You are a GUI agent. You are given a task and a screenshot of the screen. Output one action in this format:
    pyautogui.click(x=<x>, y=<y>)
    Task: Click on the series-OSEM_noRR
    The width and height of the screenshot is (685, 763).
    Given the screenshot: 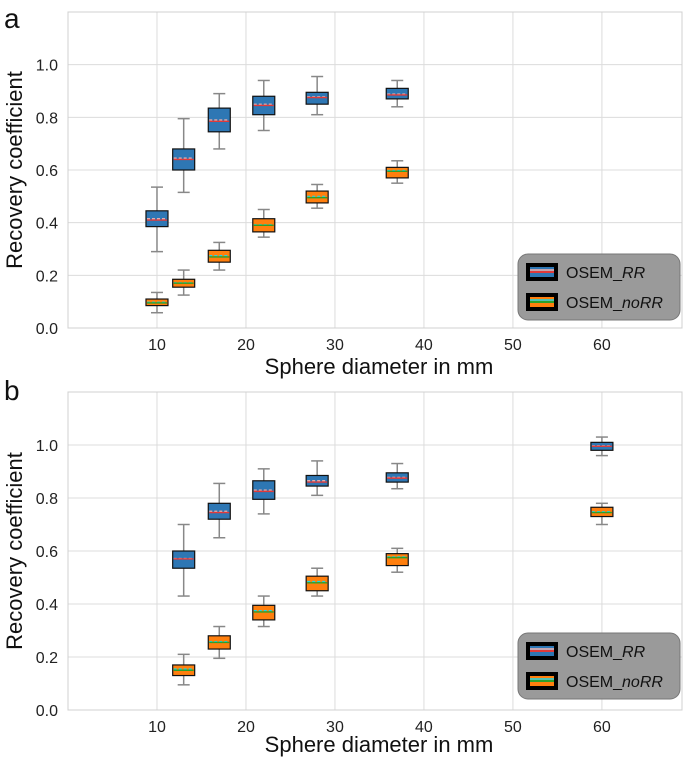 What is the action you would take?
    pyautogui.click(x=277, y=237)
    